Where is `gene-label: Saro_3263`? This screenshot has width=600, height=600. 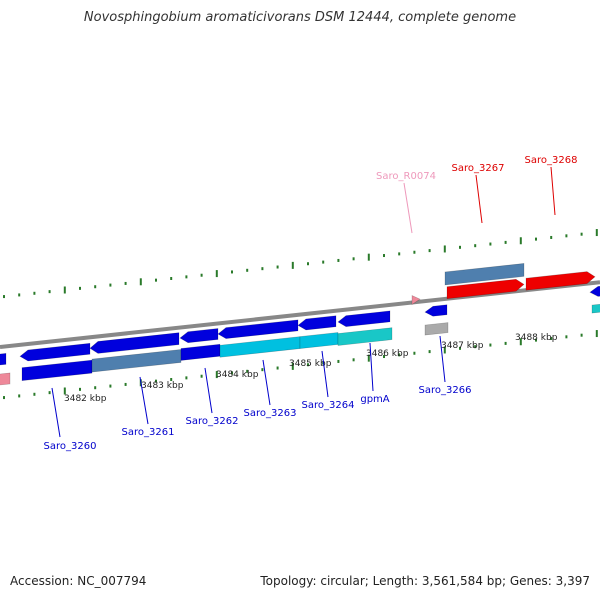
gene-label: Saro_3263 is located at coordinates (270, 413).